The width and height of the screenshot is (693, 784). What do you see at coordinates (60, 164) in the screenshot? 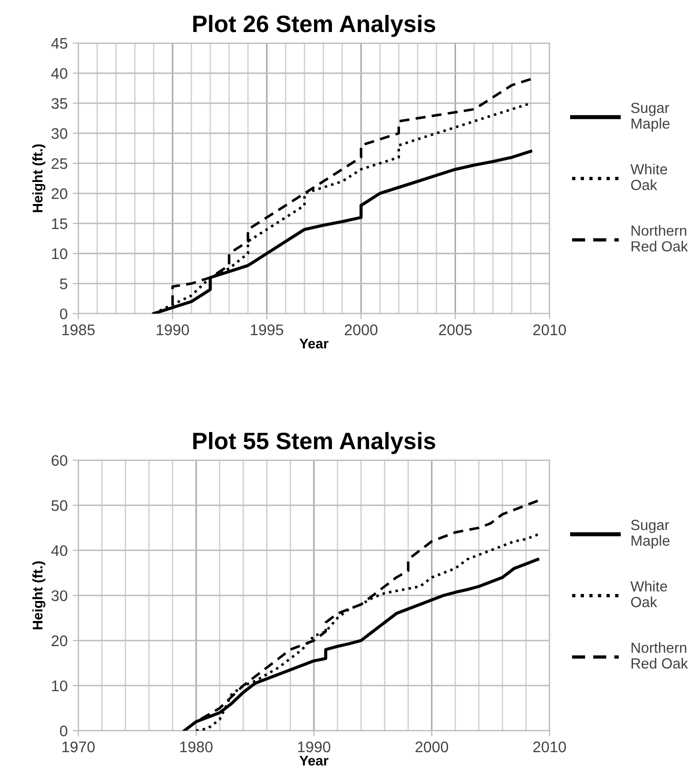
I see `y-tick-label: 25` at bounding box center [60, 164].